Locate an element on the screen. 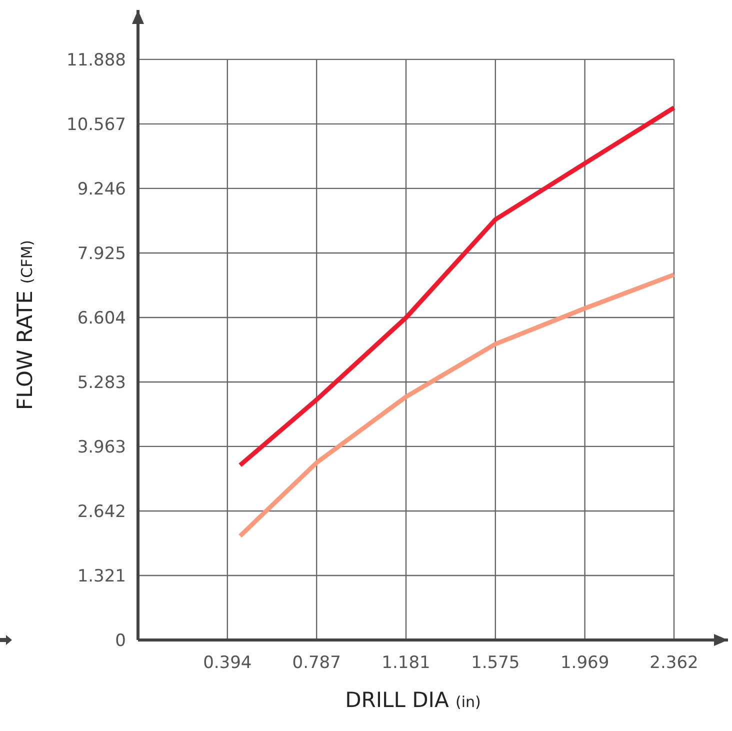 Image resolution: width=732 pixels, height=731 pixels. x-tick-label: 2.362 is located at coordinates (674, 663).